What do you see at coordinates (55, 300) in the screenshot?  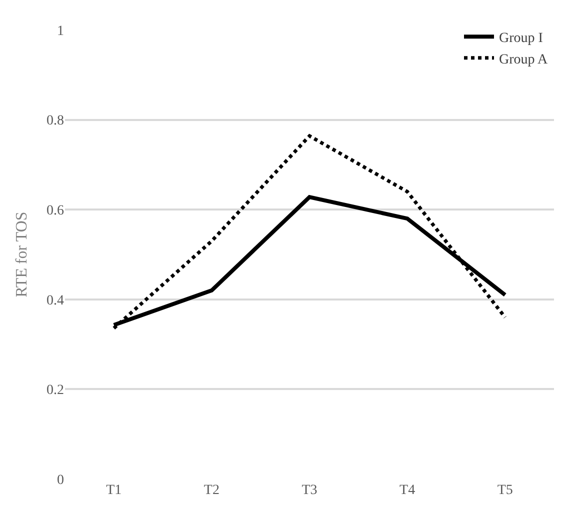 I see `y-tick-label: 0.4` at bounding box center [55, 300].